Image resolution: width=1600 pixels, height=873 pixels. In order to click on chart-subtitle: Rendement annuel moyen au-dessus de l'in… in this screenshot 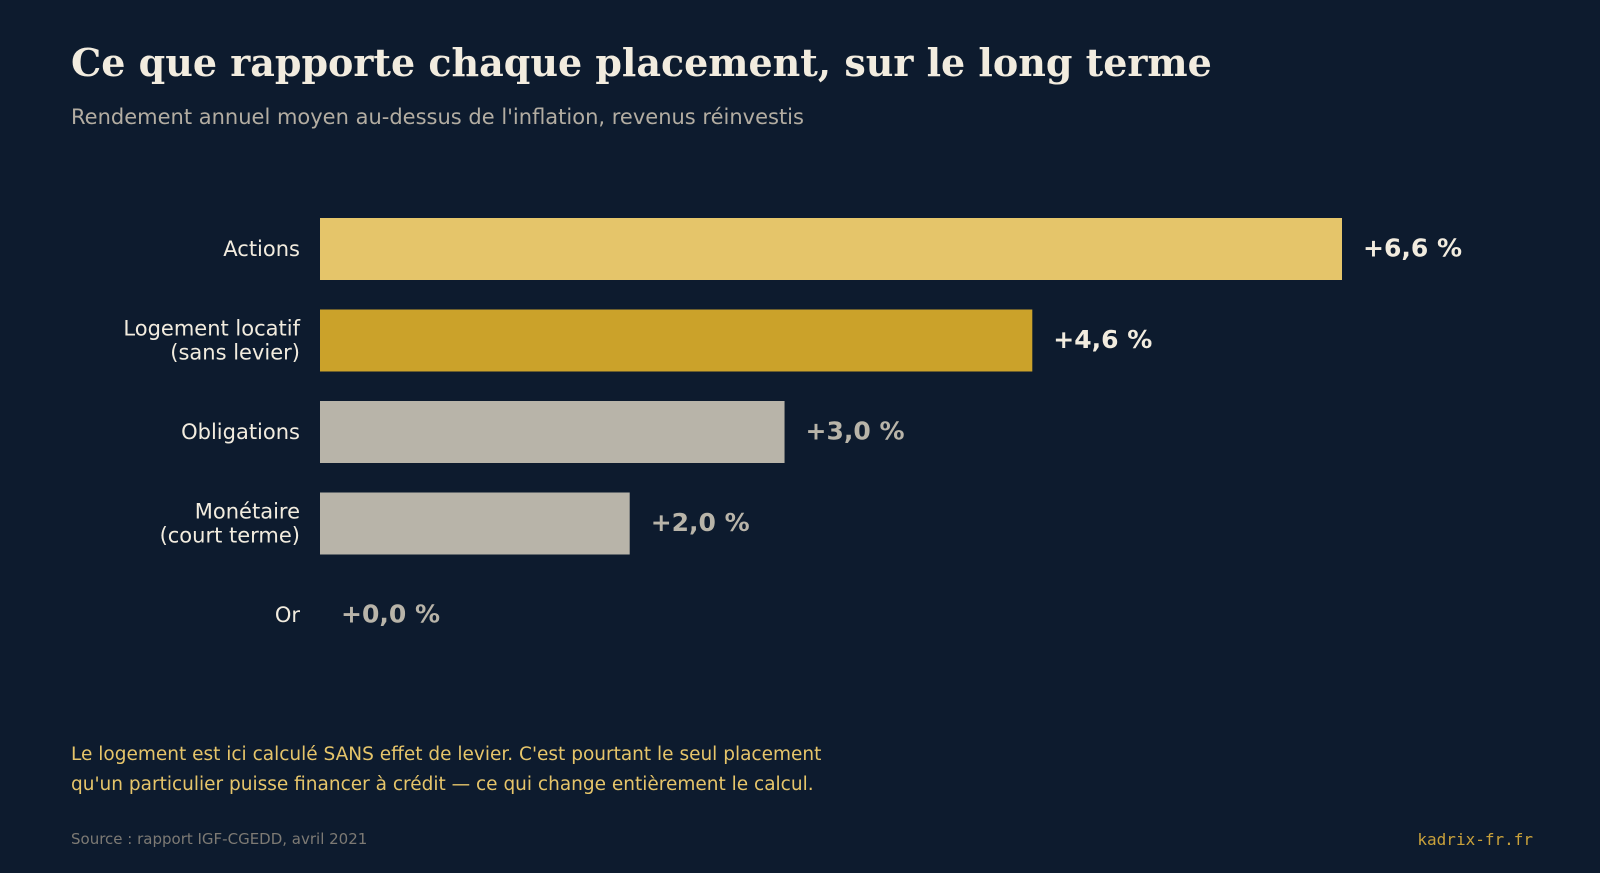, I will do `click(437, 117)`.